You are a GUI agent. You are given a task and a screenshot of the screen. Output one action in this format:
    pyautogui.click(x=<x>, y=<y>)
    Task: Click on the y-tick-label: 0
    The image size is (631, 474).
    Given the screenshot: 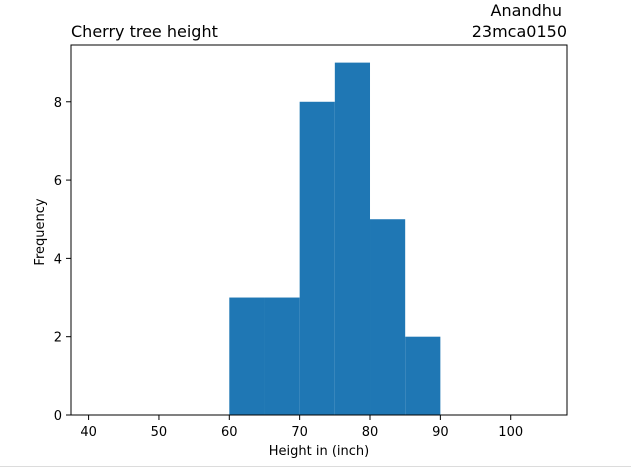 What is the action you would take?
    pyautogui.click(x=58, y=416)
    